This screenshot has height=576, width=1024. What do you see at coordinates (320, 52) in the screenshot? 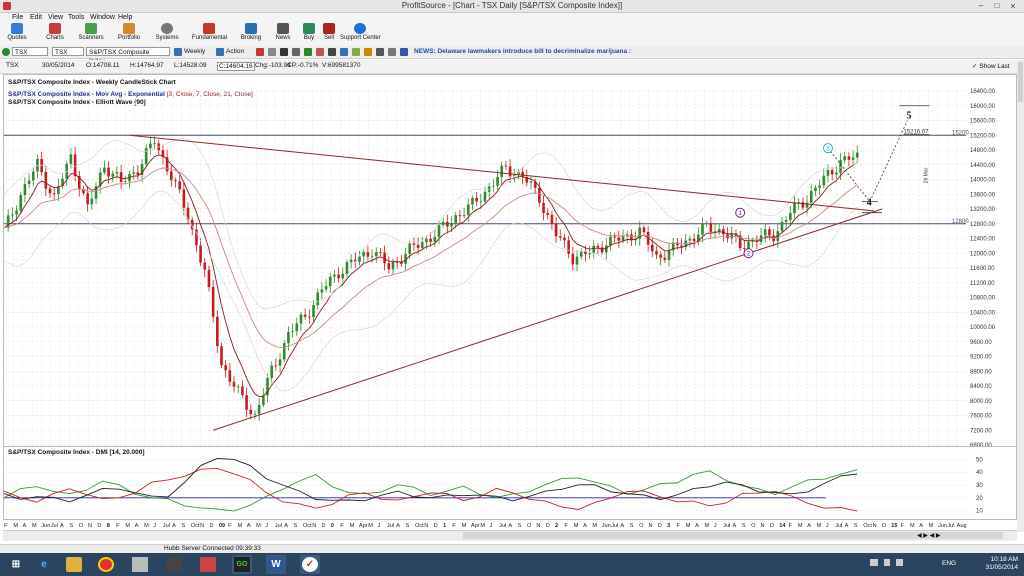
I see `tool-pencil-icon` at bounding box center [320, 52].